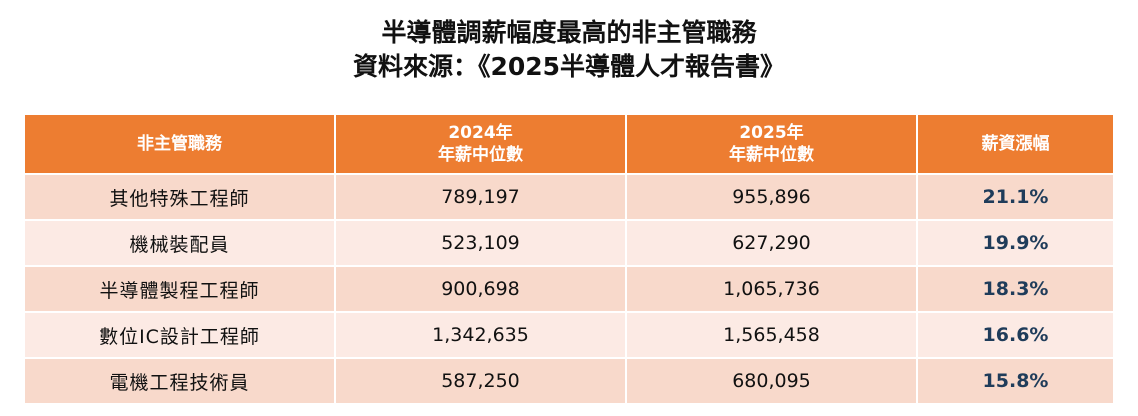 The image size is (1138, 416). Describe the element at coordinates (481, 196) in the screenshot. I see `salary-2024-cell: 789,197` at that location.